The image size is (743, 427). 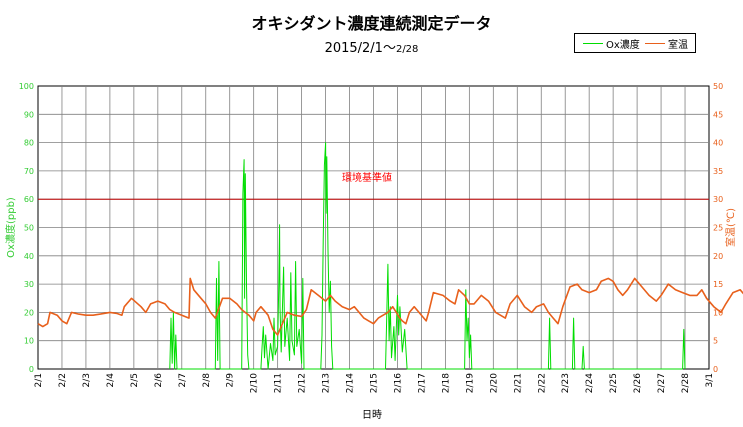 I want to click on x-tick-label: 2/24, so click(x=590, y=383).